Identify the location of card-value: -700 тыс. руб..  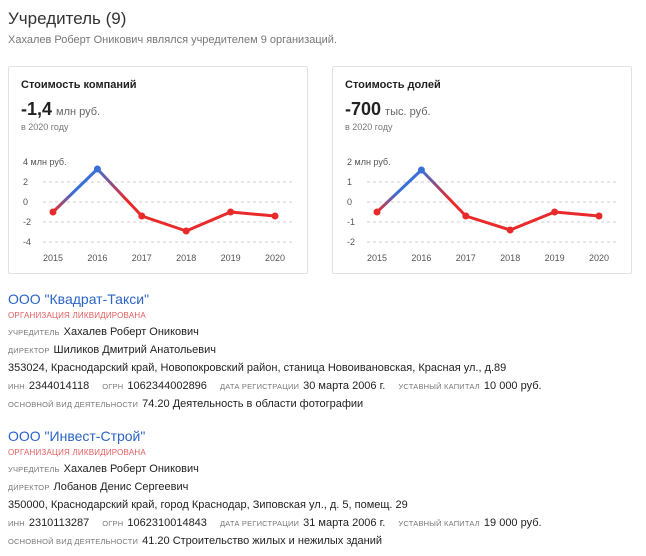
(388, 109).